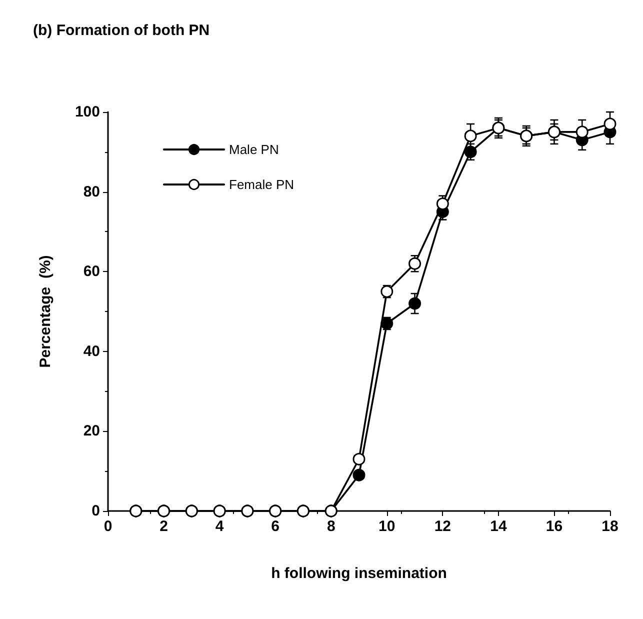  I want to click on x-axis-title: h following insemination, so click(359, 573).